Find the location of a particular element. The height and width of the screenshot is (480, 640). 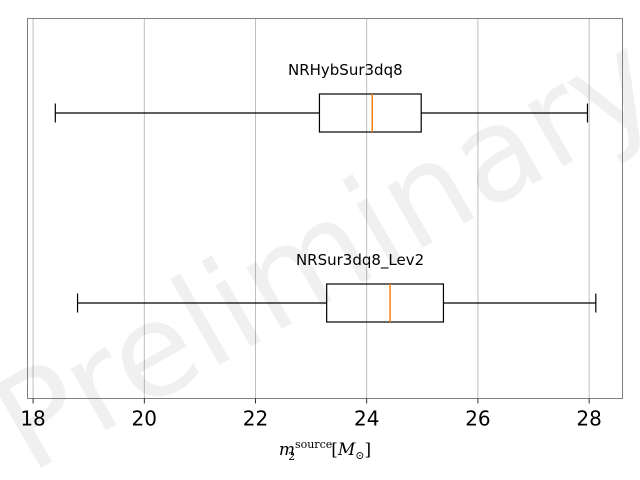

x-label-sub: 2 is located at coordinates (291, 456).